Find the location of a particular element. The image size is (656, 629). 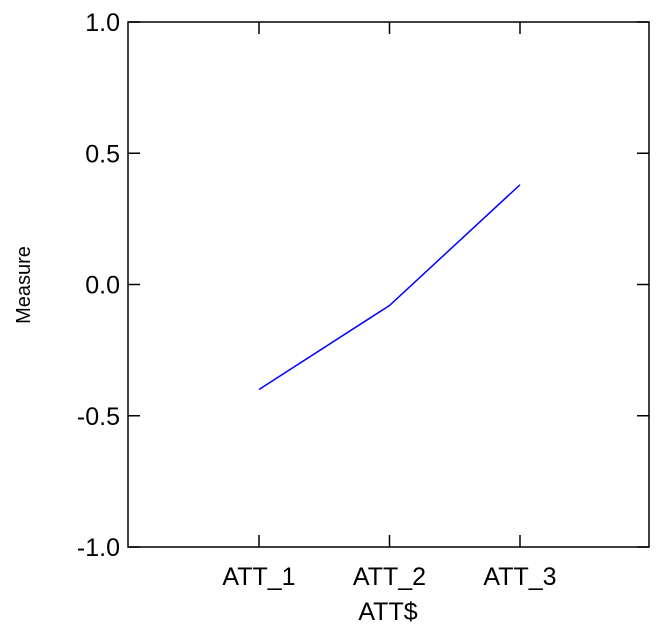

y-axis-title: Measure is located at coordinates (24, 285).